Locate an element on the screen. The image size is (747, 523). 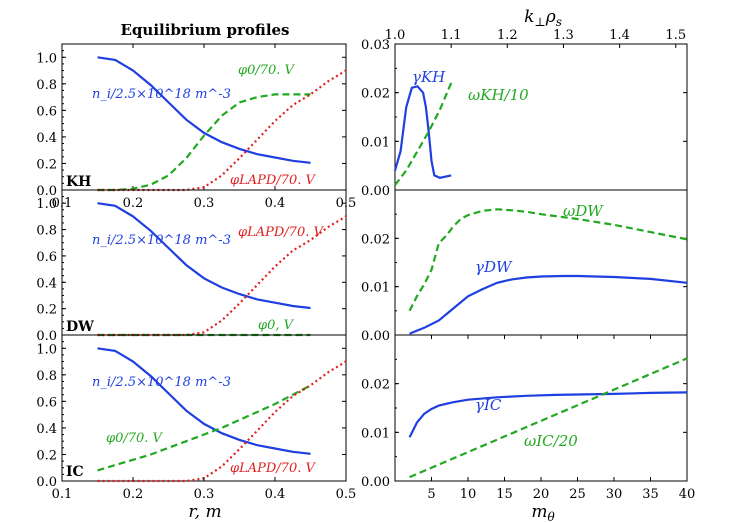
label-ni-mid: n_i/2.5×10^18 m^-3 is located at coordinates (161, 240).